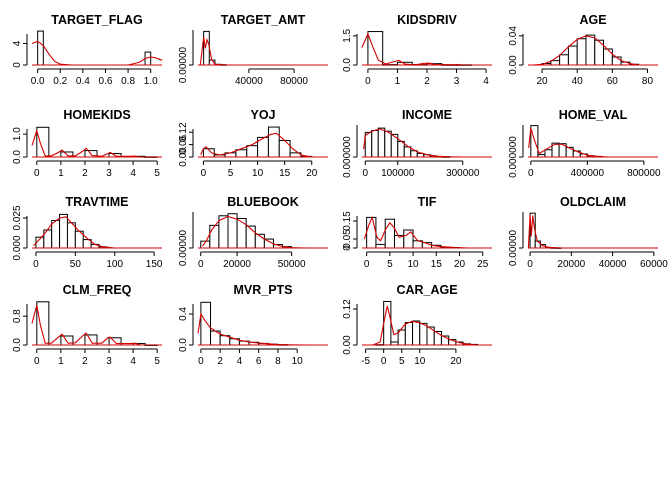  What do you see at coordinates (426, 290) in the screenshot?
I see `panel-title: CAR_AGE` at bounding box center [426, 290].